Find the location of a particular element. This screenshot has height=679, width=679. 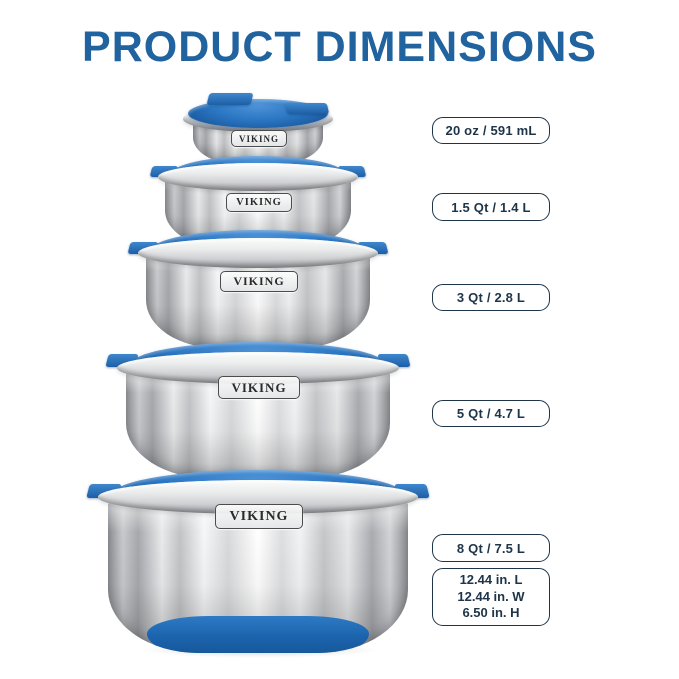

dimension-height: 6.50 in. H is located at coordinates (491, 613).